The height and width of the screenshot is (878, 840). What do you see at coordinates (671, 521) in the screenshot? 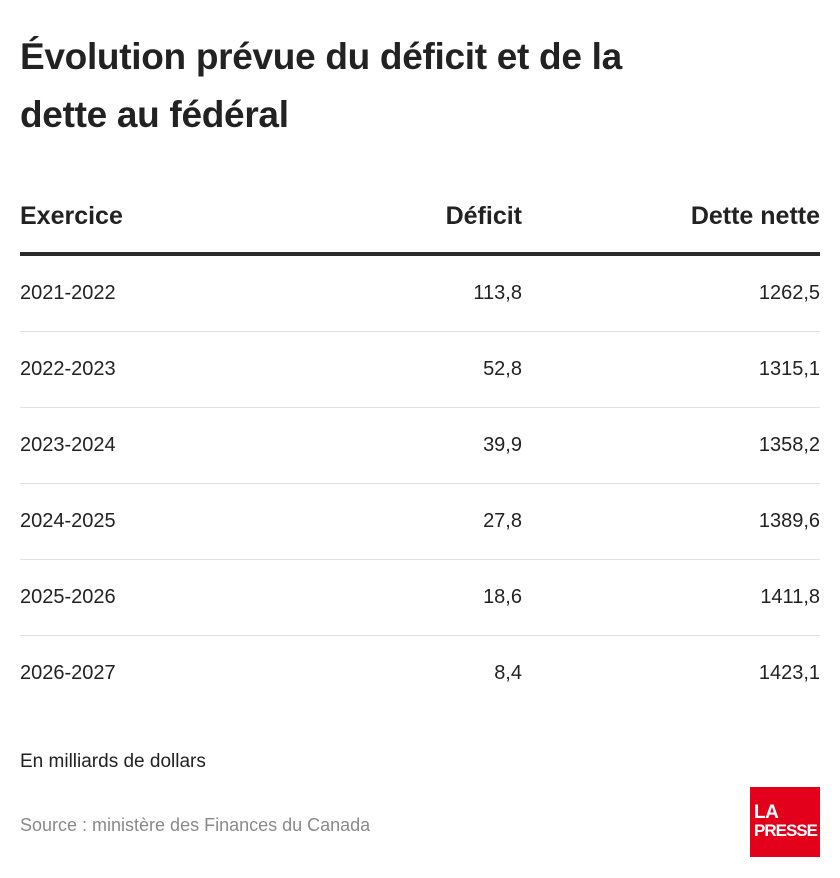
I see `cell-debt: 1389,6` at bounding box center [671, 521].